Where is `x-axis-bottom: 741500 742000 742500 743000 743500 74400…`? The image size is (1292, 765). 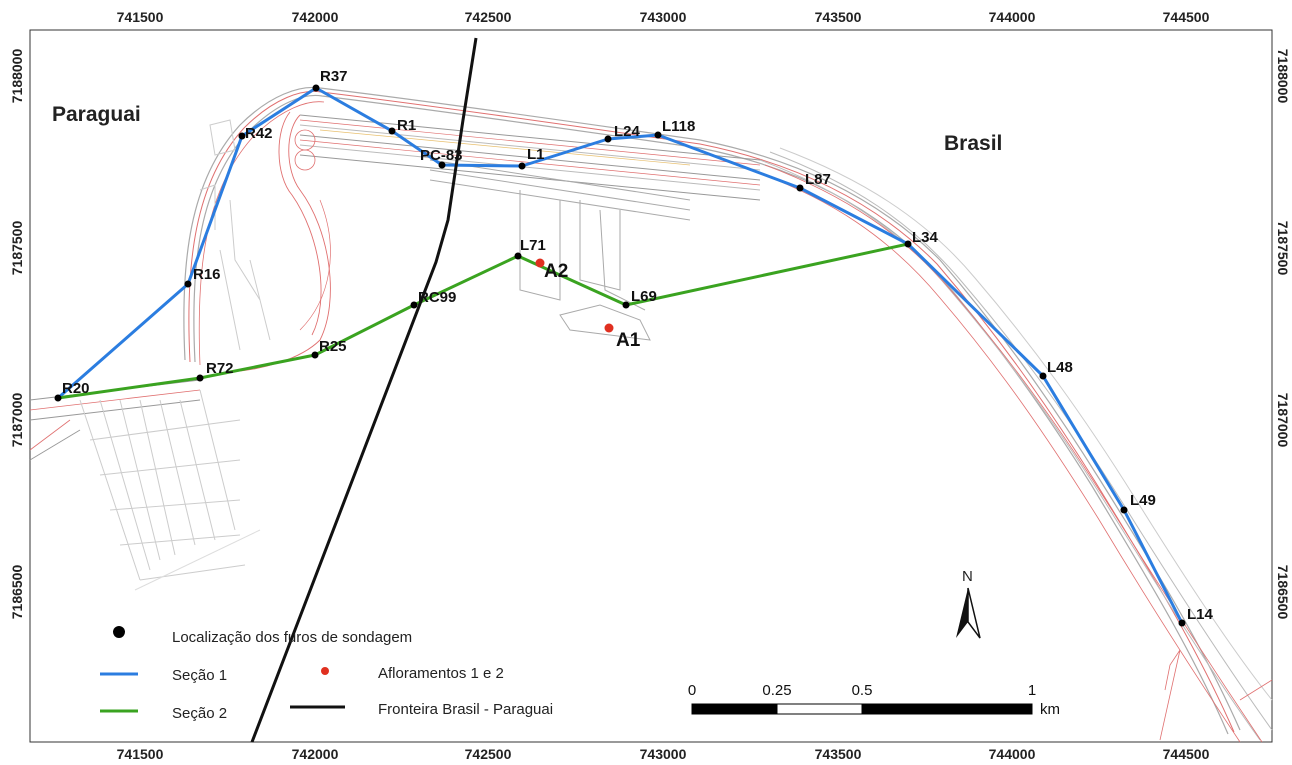
x-axis-bottom: 741500 742000 742500 743000 743500 74400… is located at coordinates (663, 754).